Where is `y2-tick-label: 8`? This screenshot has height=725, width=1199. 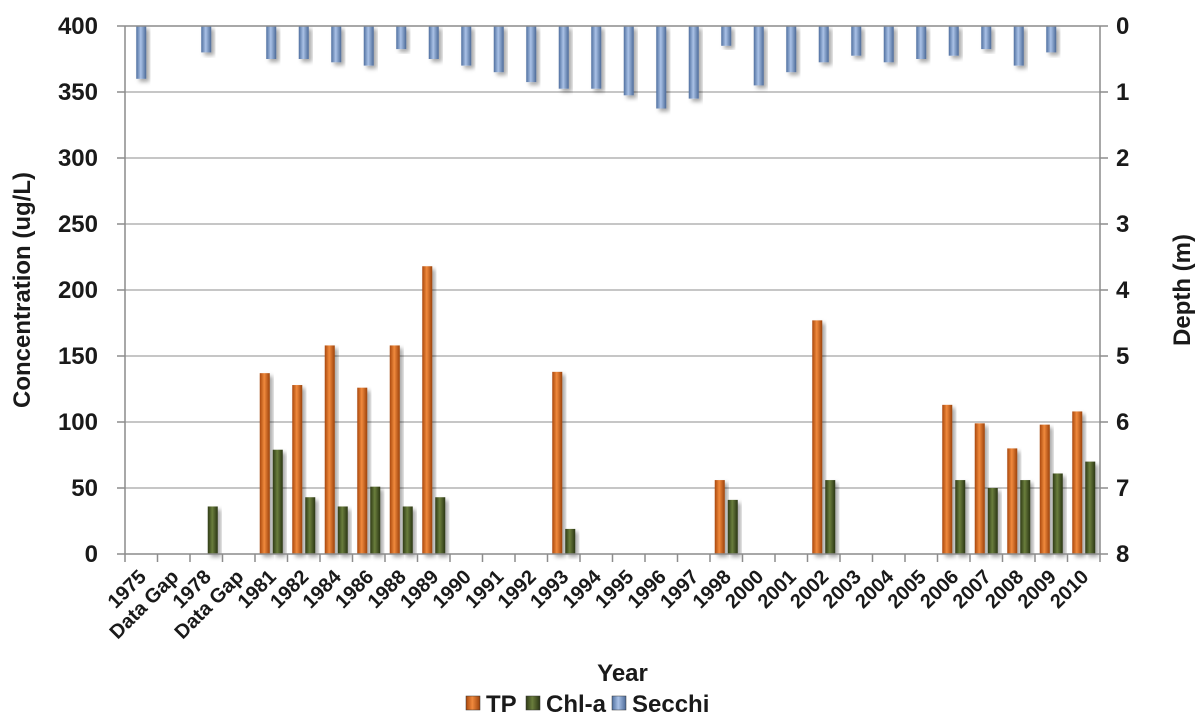 y2-tick-label: 8 is located at coordinates (1122, 554).